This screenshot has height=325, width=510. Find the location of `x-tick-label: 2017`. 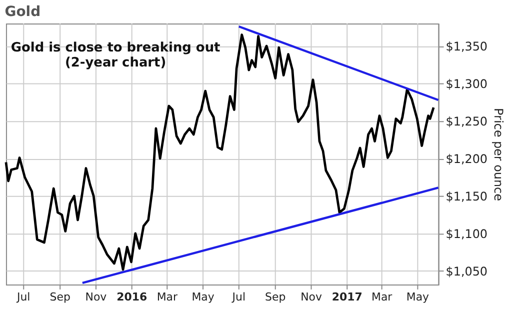

x-tick-label: 2017 is located at coordinates (347, 297).